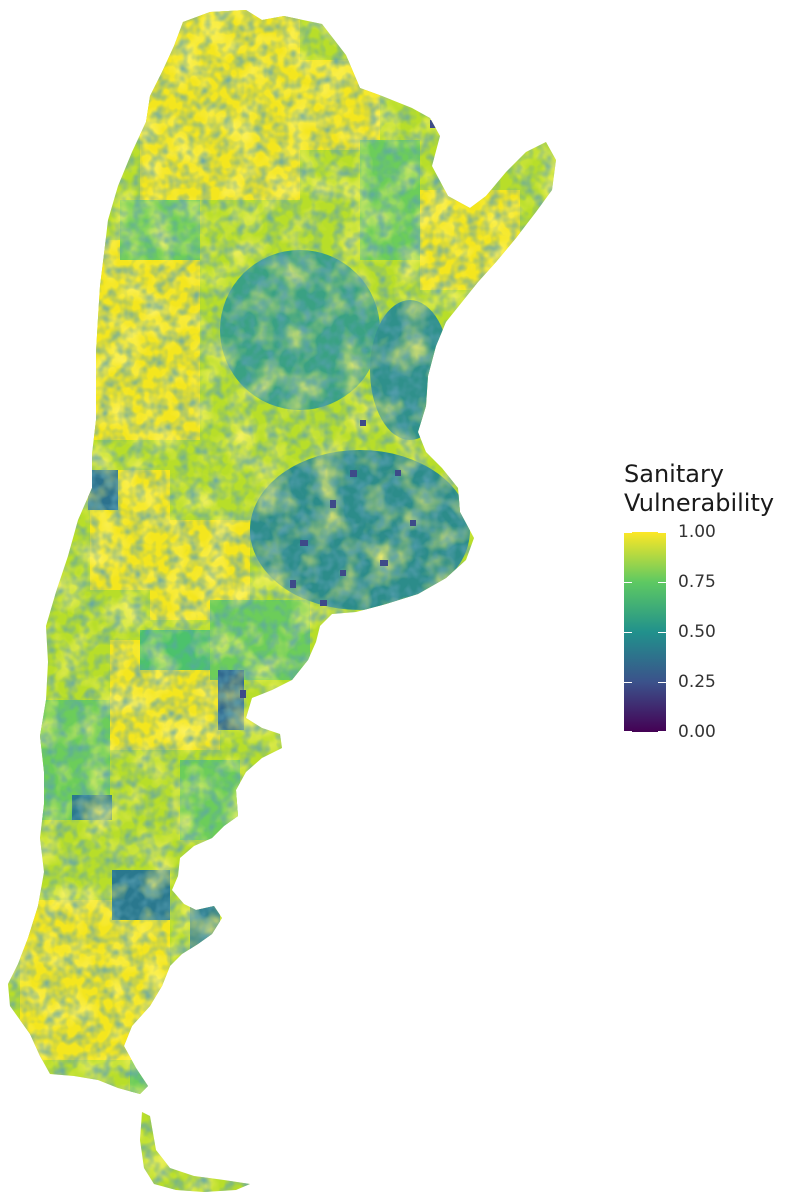  What do you see at coordinates (674, 474) in the screenshot?
I see `legend-title-line1: Sanitary` at bounding box center [674, 474].